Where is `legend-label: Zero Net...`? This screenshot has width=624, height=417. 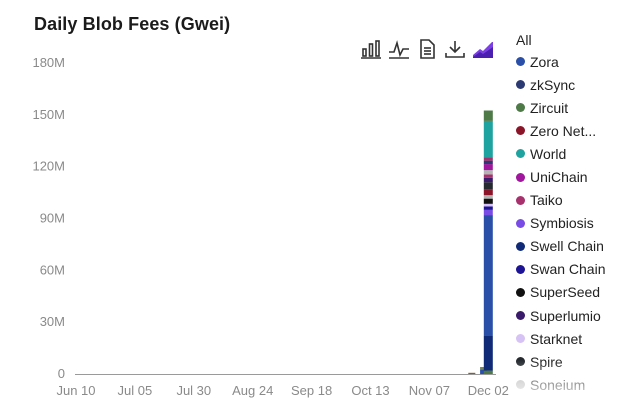 legend-label: Zero Net... is located at coordinates (563, 130).